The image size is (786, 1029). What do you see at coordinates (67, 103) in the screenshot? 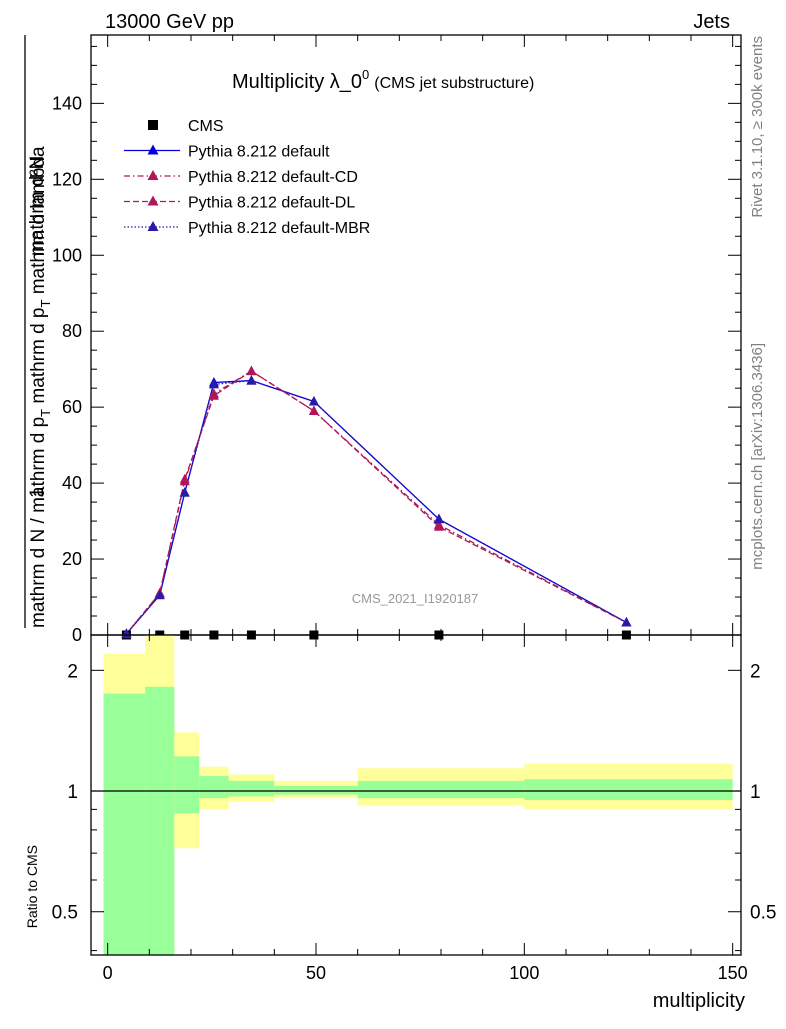
I see `y-tick-label: 140` at bounding box center [67, 103].